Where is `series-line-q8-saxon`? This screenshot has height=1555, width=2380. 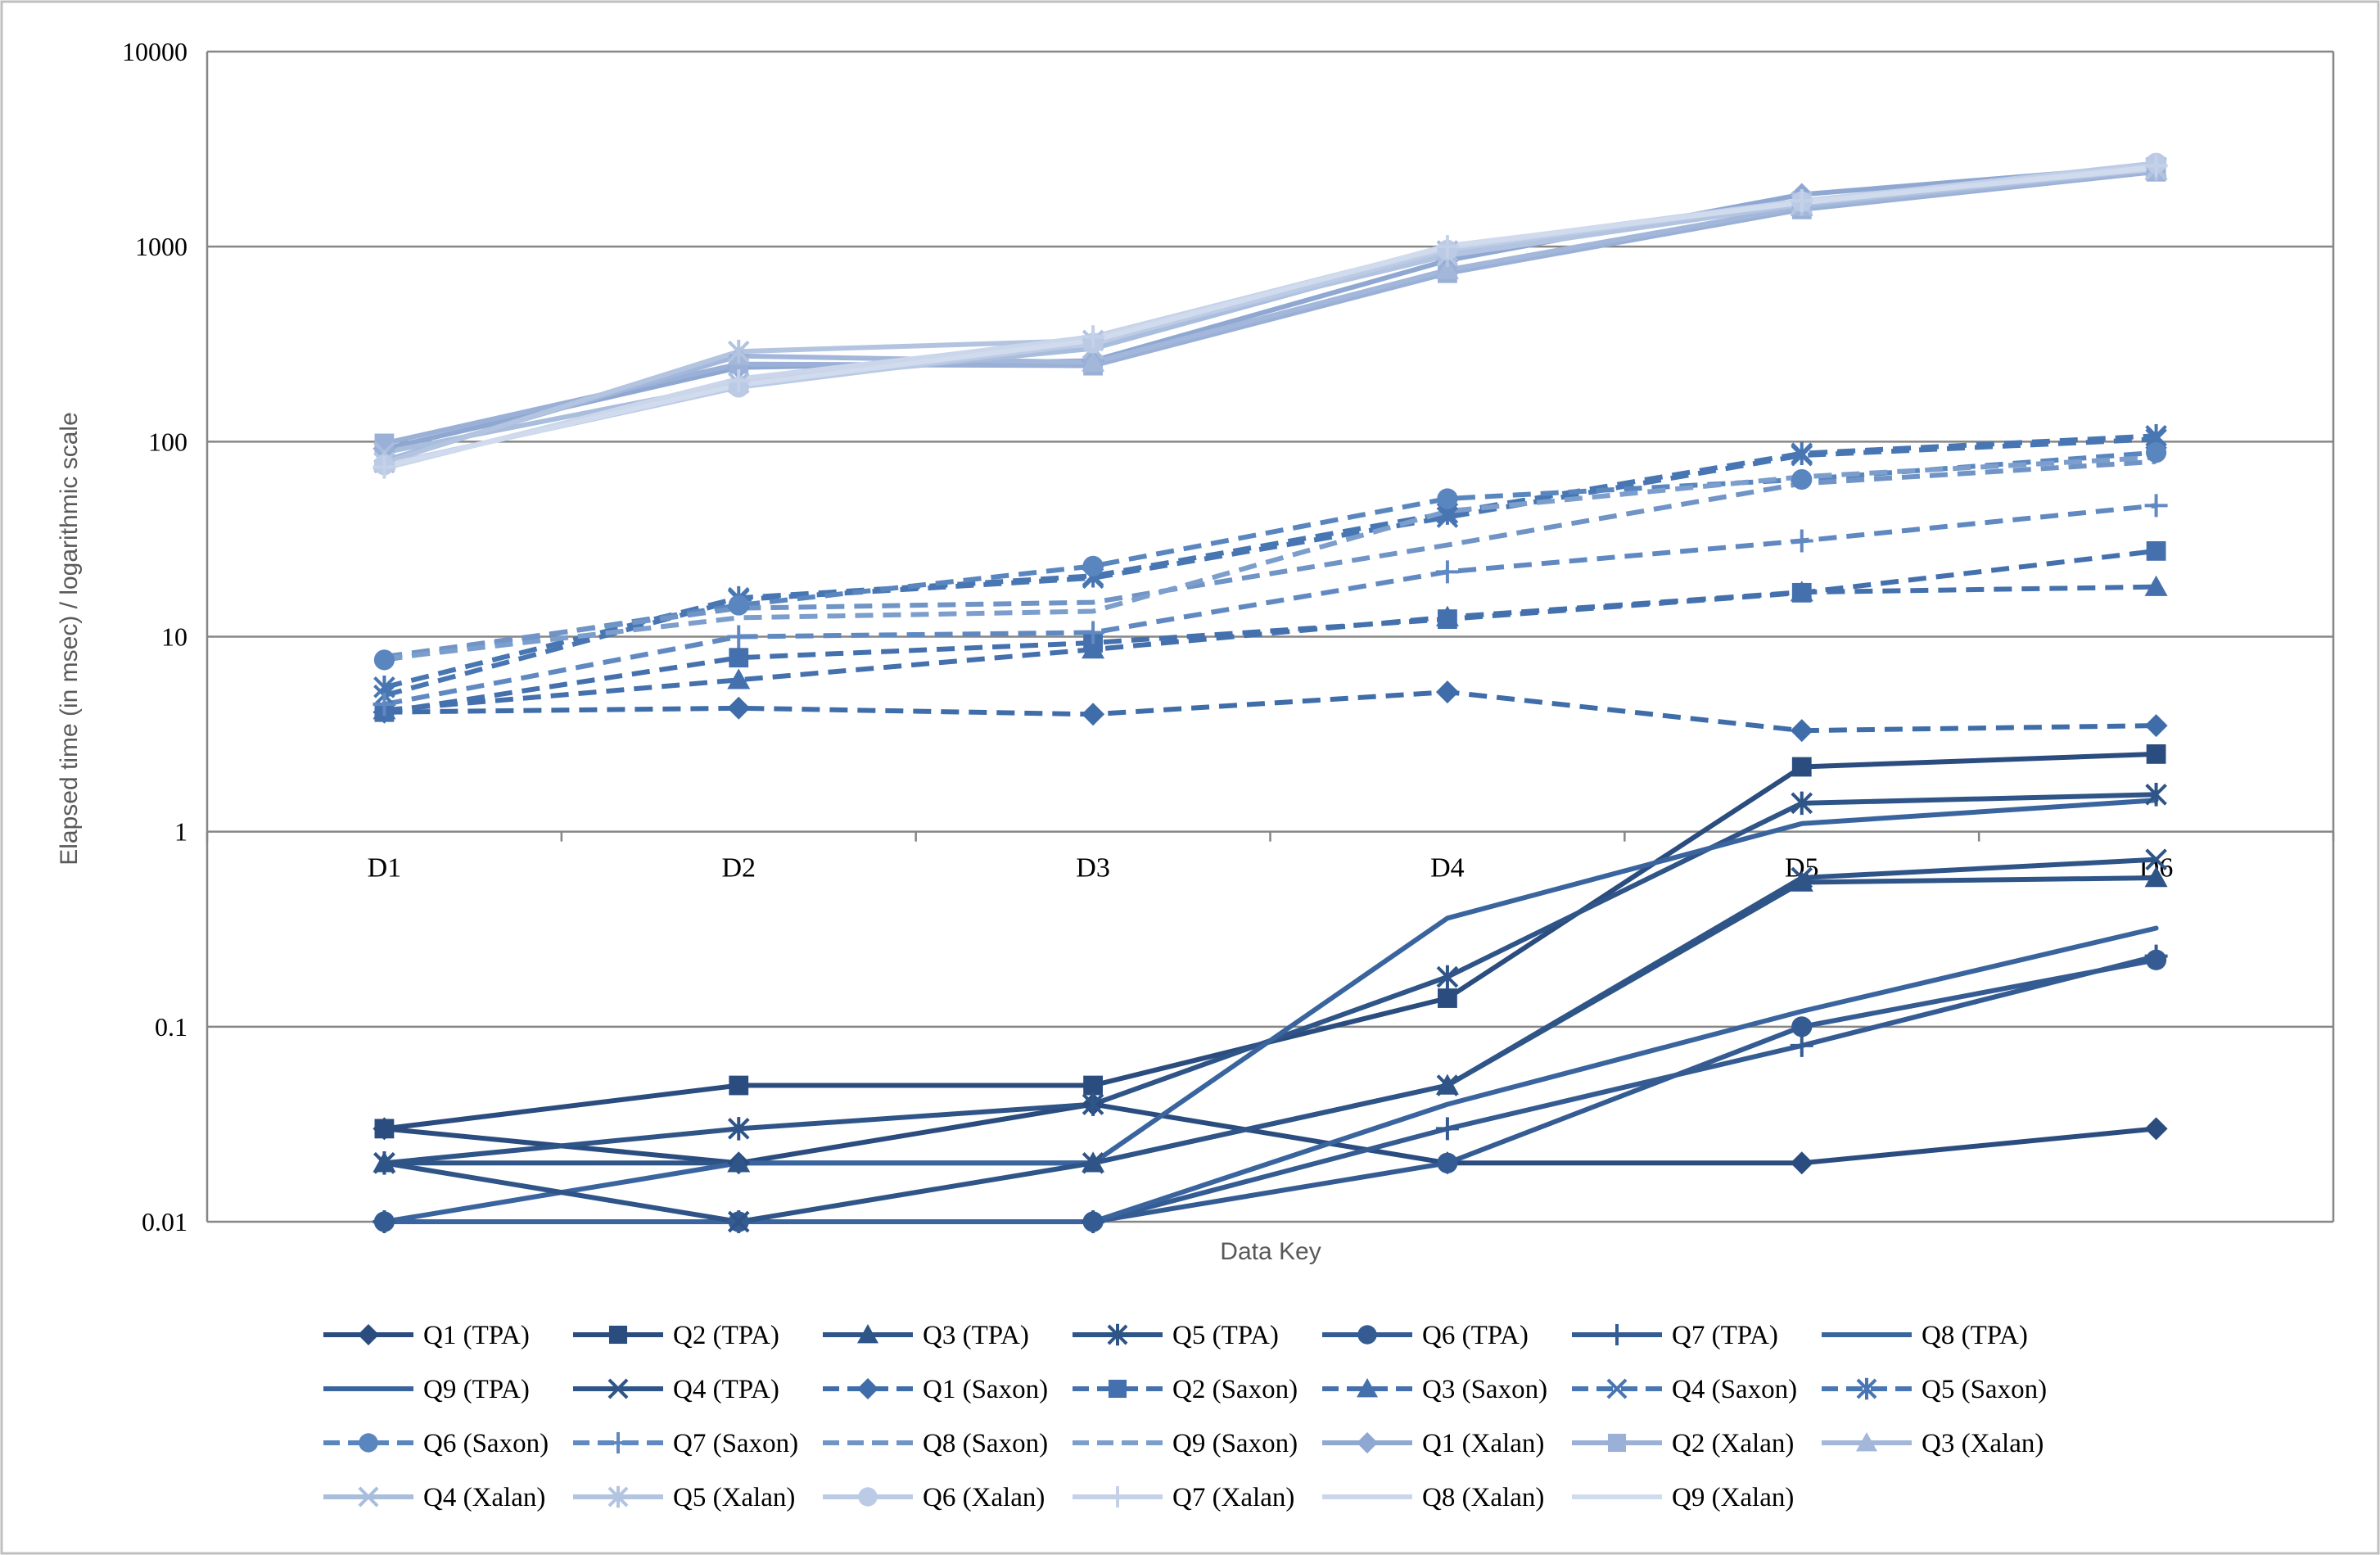 series-line-q8-saxon is located at coordinates (1269, 559).